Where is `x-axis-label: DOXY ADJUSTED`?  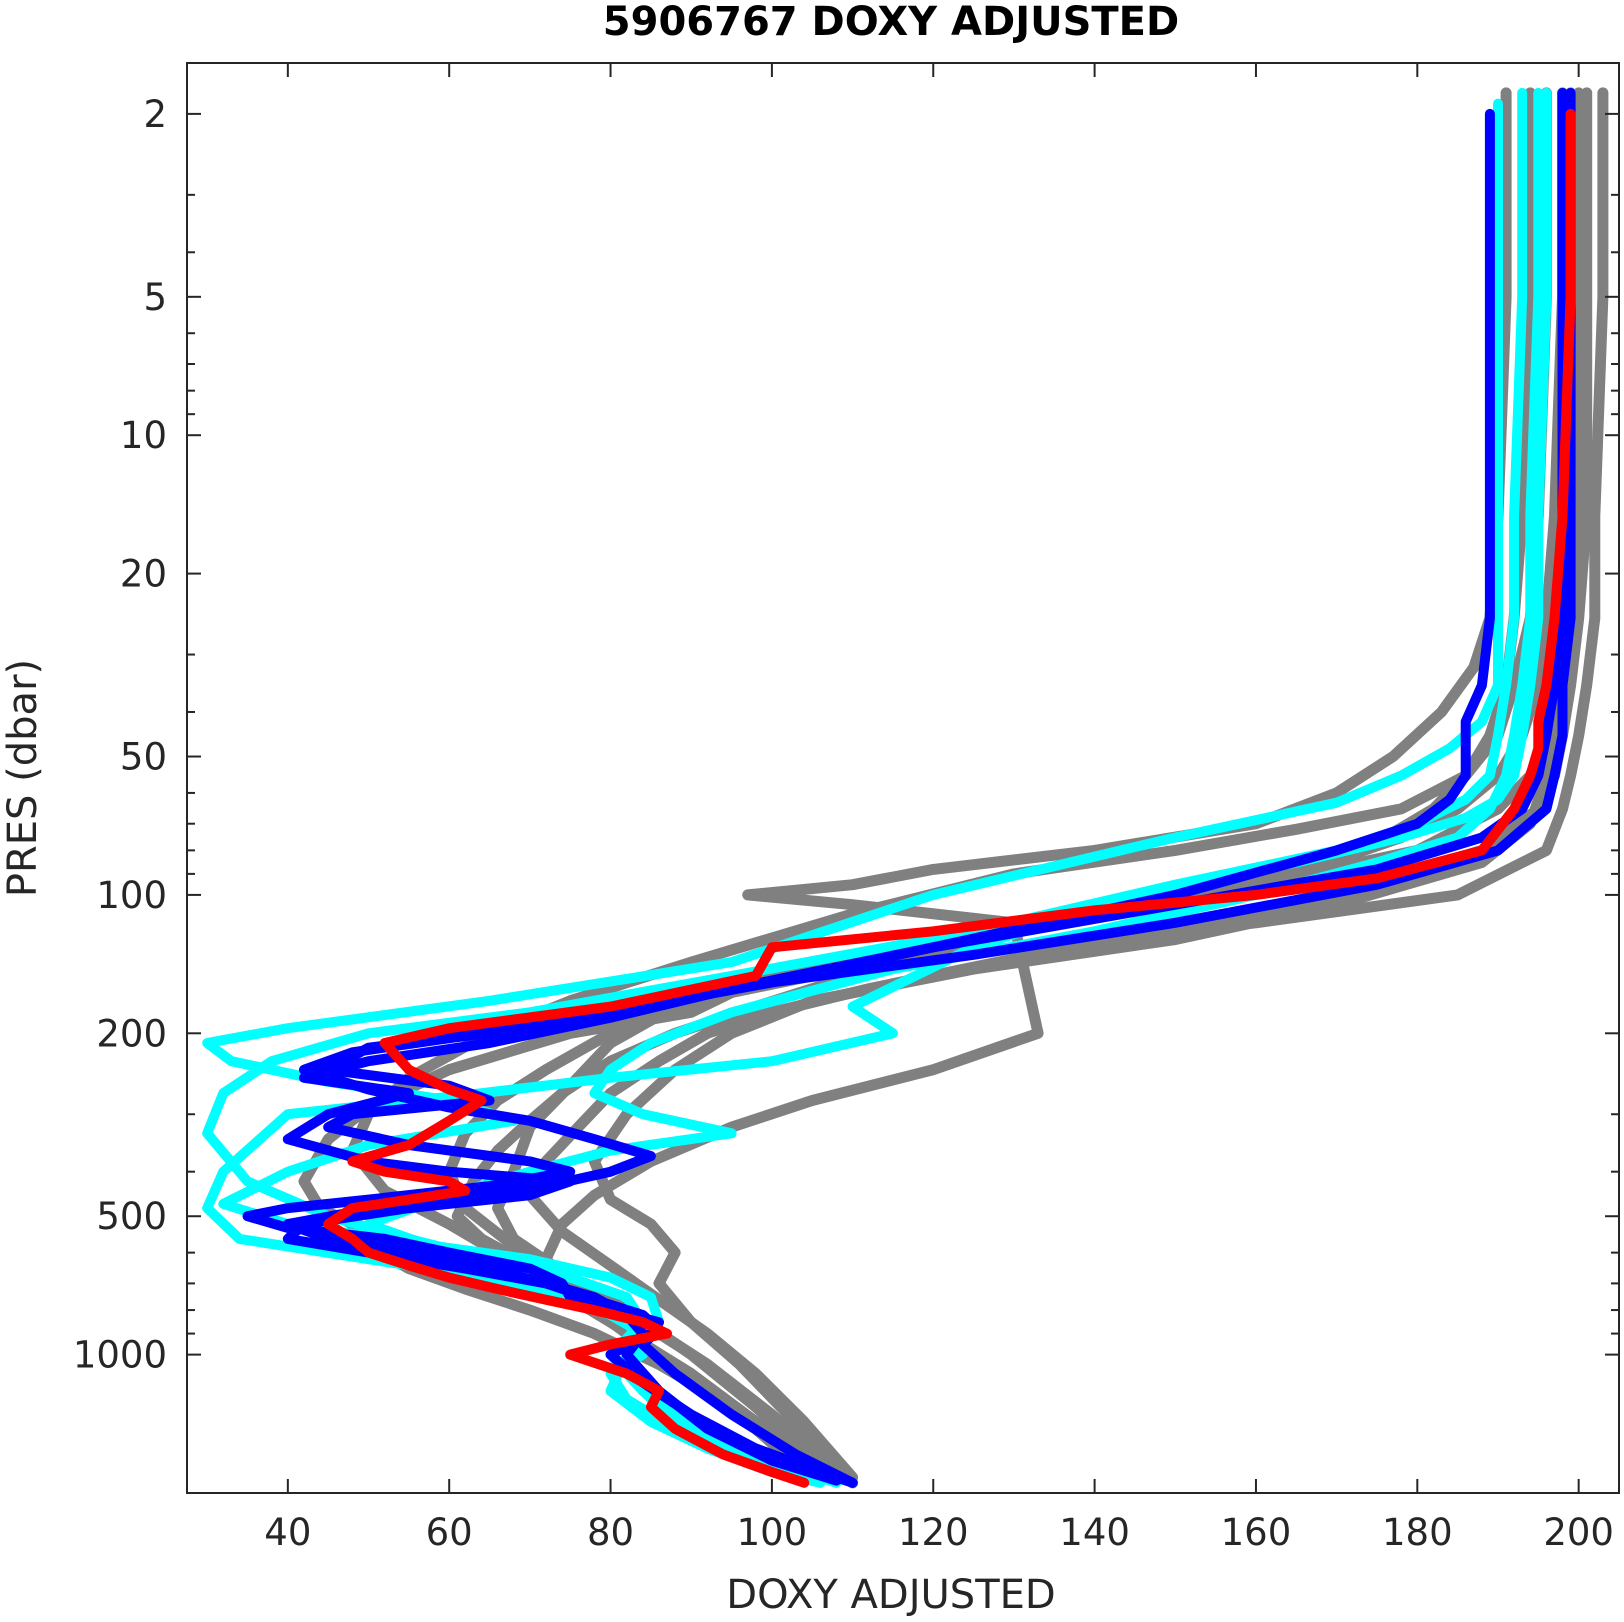
x-axis-label: DOXY ADJUSTED is located at coordinates (890, 1595).